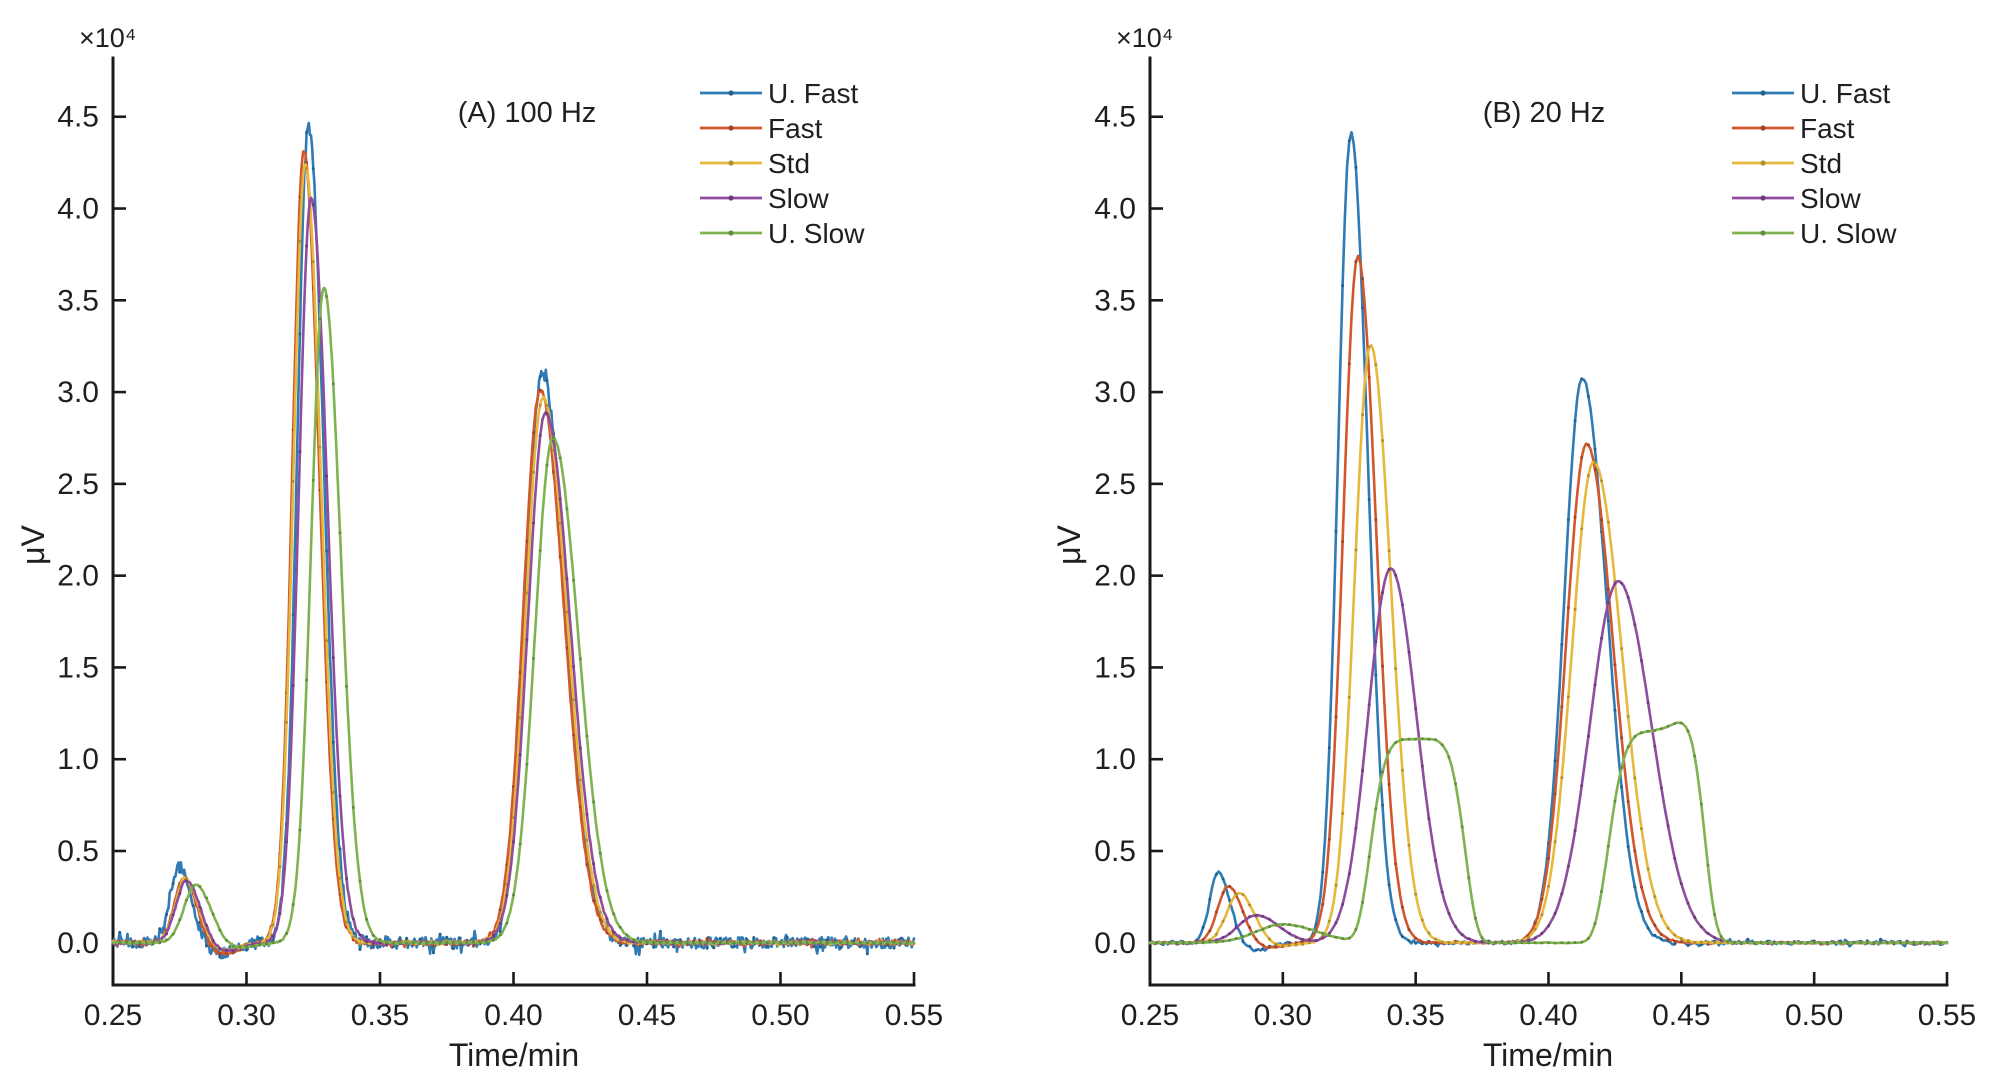  I want to click on legend-marker-slow, so click(1763, 198).